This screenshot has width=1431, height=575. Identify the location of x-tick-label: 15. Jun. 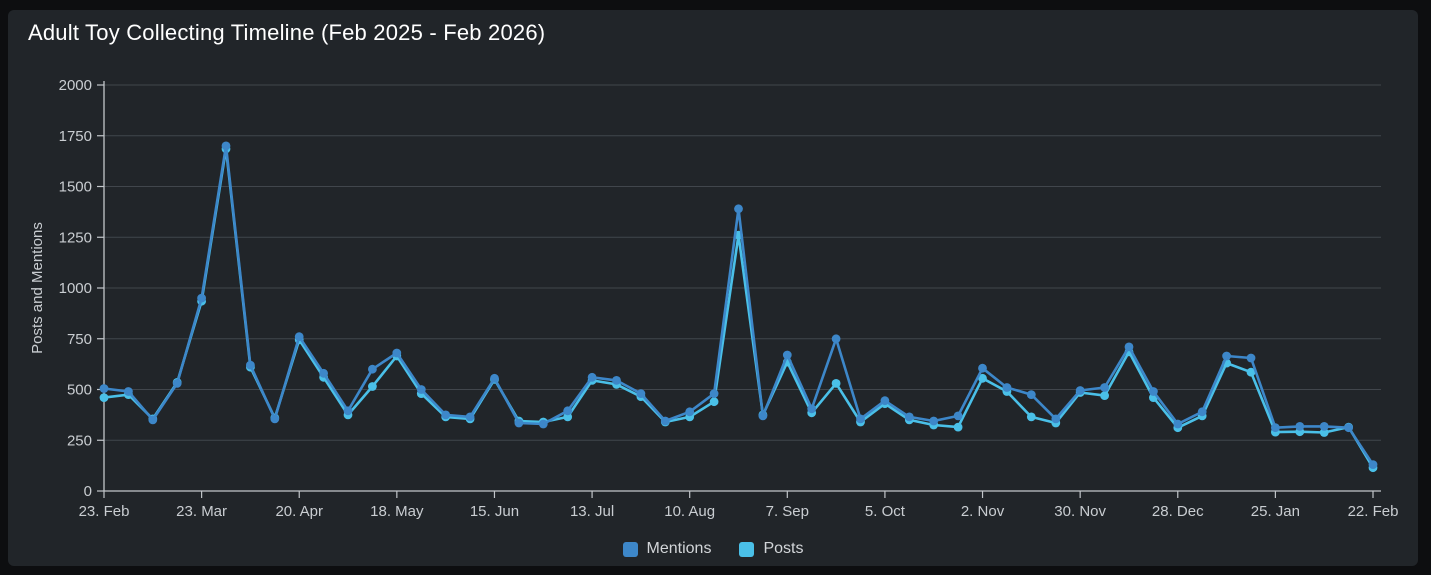
(494, 511).